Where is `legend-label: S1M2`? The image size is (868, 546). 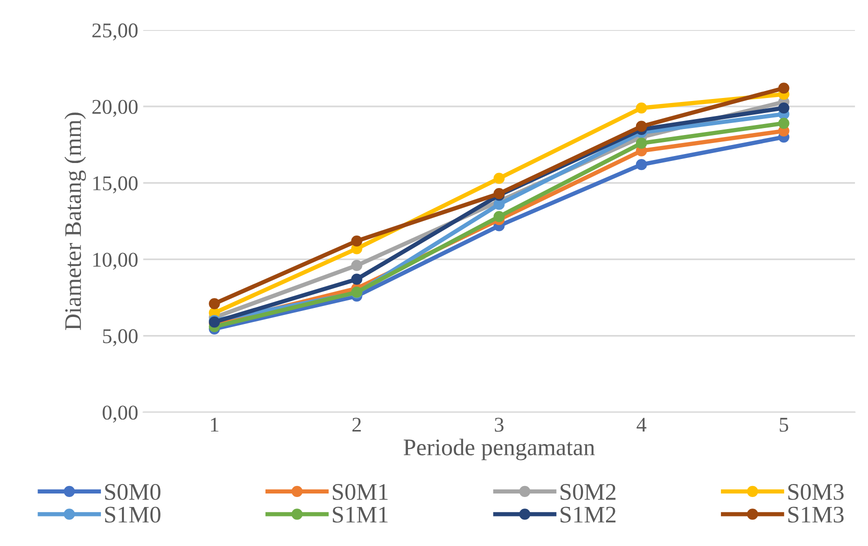
legend-label: S1M2 is located at coordinates (588, 514).